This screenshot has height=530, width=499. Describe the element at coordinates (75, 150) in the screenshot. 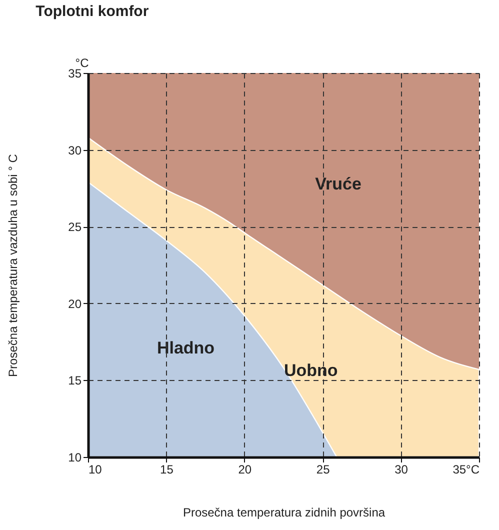

I see `y-tick-label: 30` at that location.